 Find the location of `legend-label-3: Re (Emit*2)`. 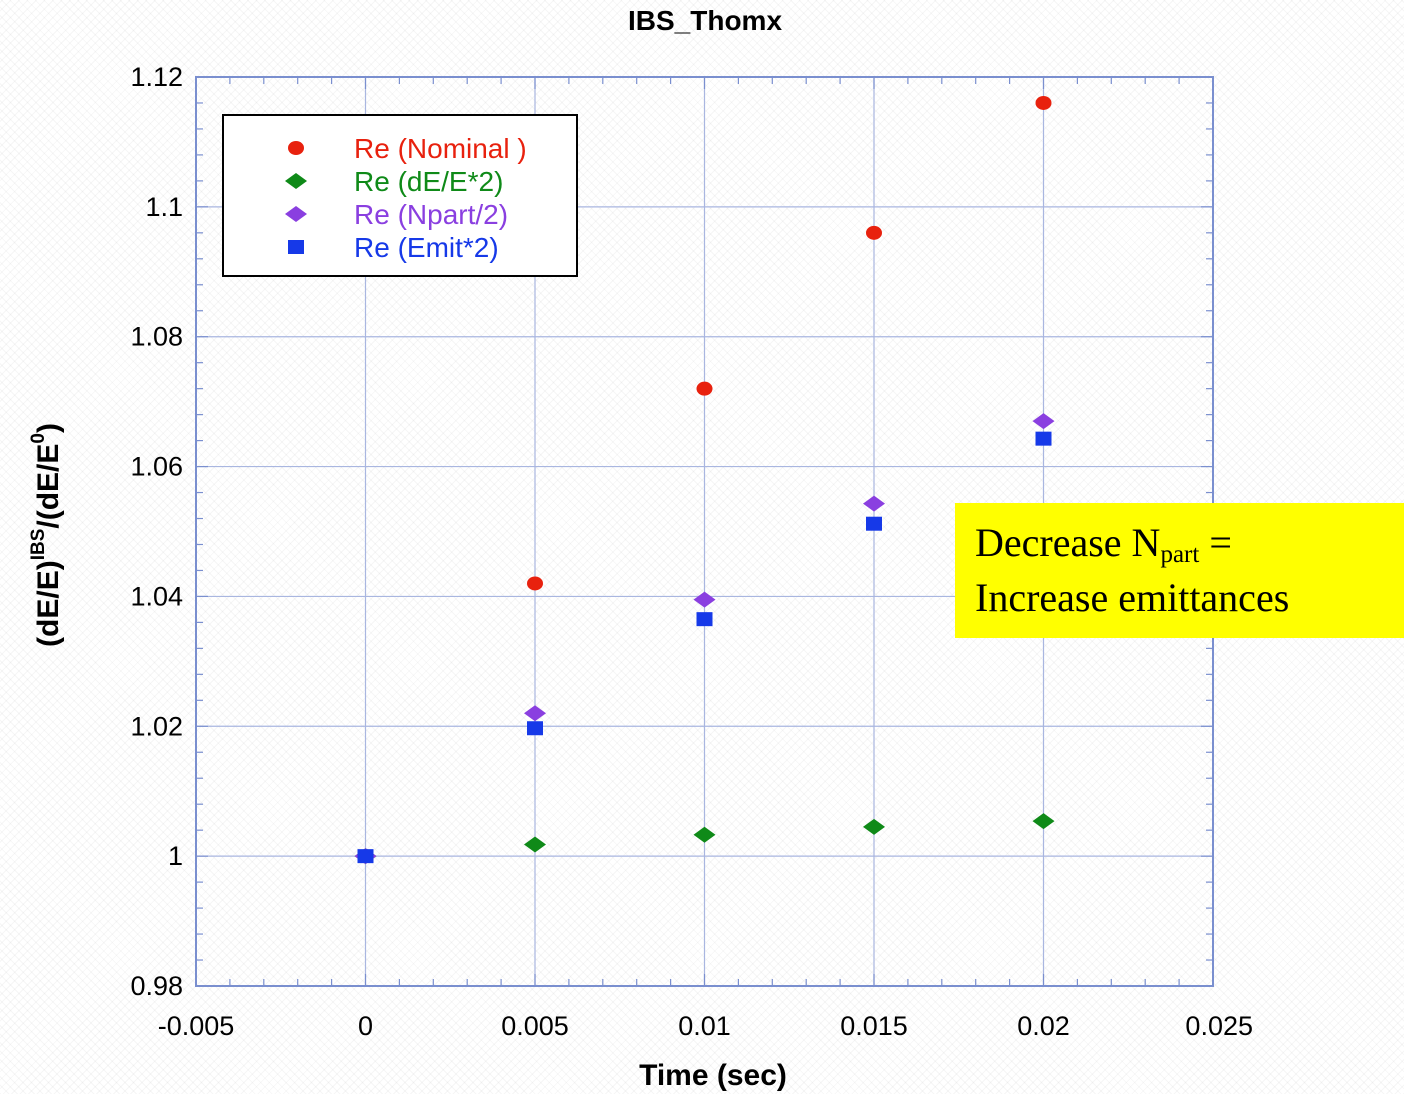

legend-label-3: Re (Emit*2) is located at coordinates (426, 247).